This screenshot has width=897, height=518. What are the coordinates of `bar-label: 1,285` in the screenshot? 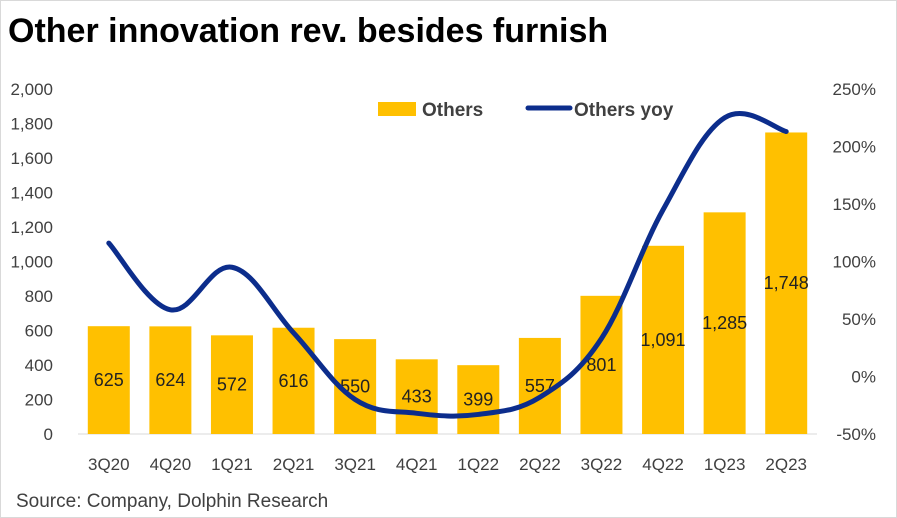 It's located at (724, 323).